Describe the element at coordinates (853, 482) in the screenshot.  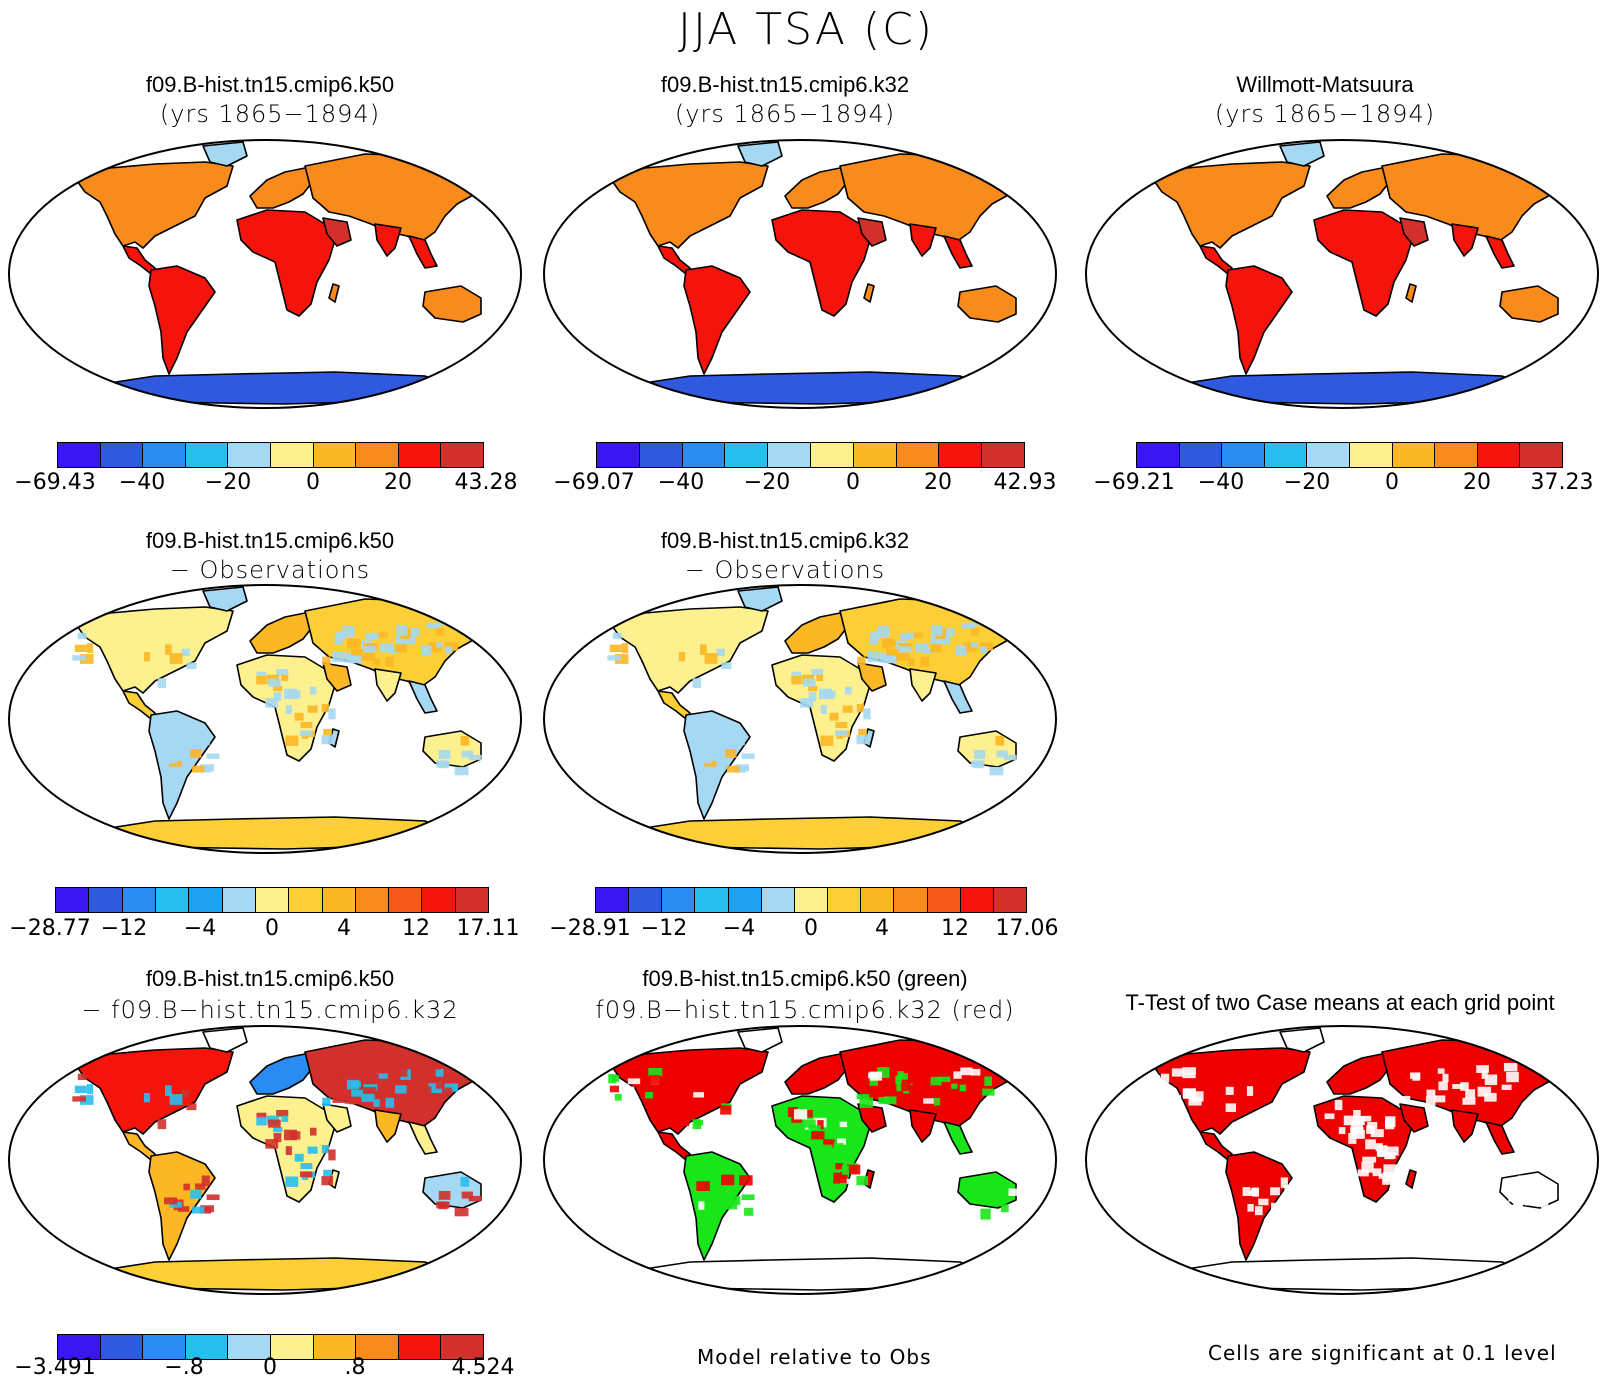
I see `colorbar-2-tick: 0` at that location.